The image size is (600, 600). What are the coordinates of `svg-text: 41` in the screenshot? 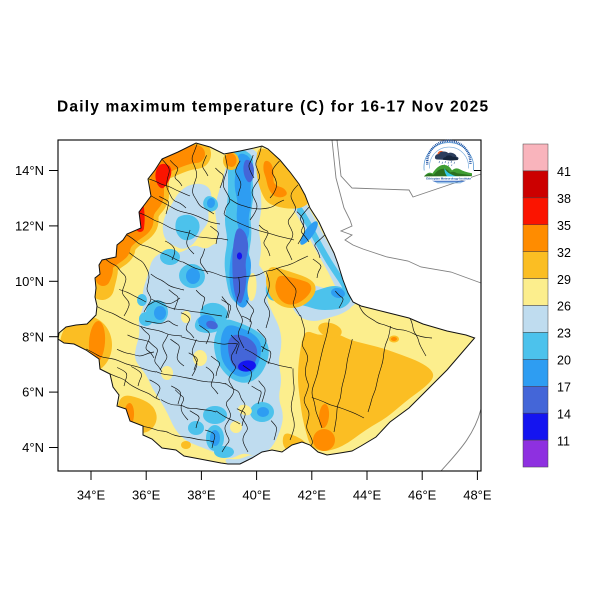 It's located at (564, 172).